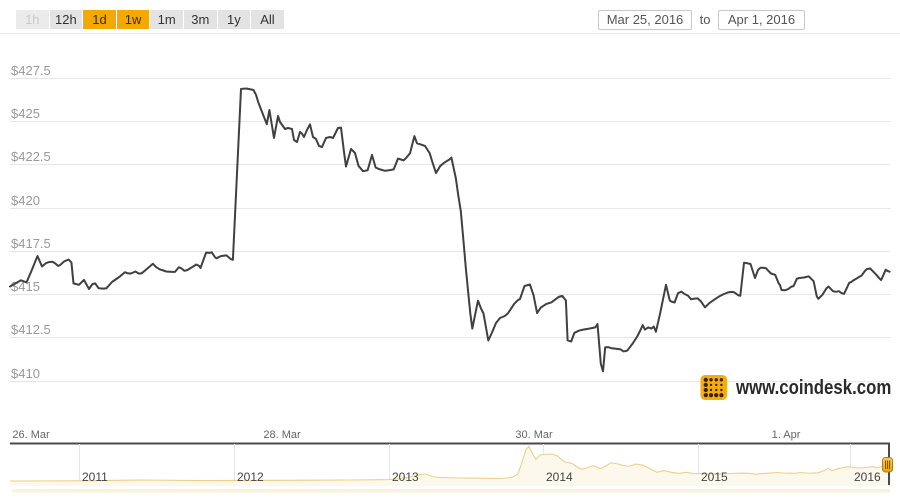 The width and height of the screenshot is (900, 500). I want to click on svg-text: 2015, so click(714, 477).